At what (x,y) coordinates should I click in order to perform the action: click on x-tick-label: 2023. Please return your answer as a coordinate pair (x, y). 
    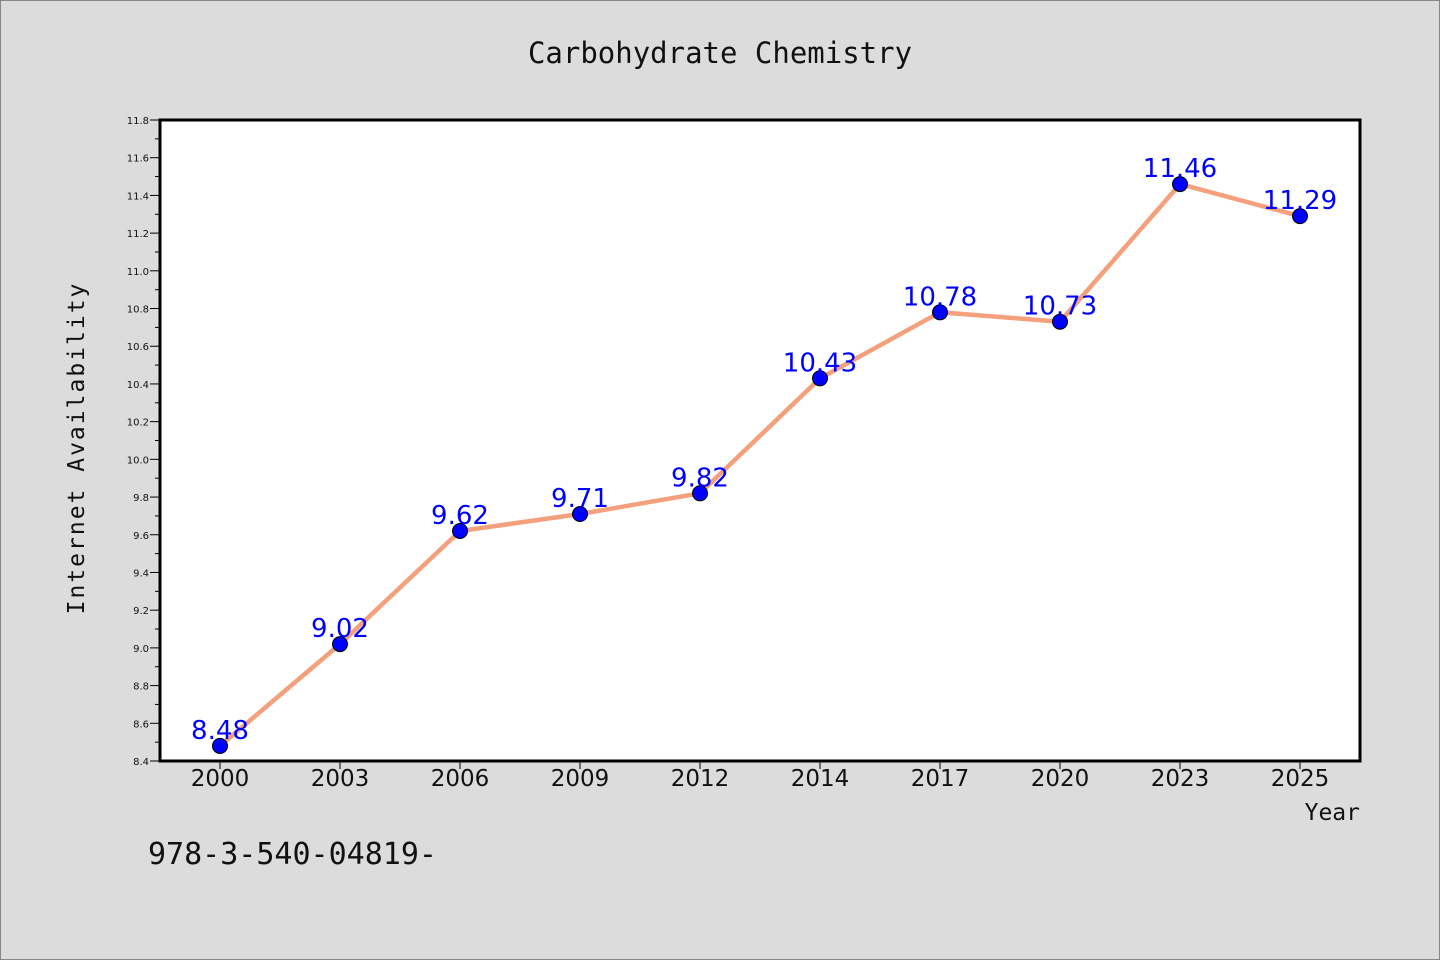
    Looking at the image, I should click on (1180, 779).